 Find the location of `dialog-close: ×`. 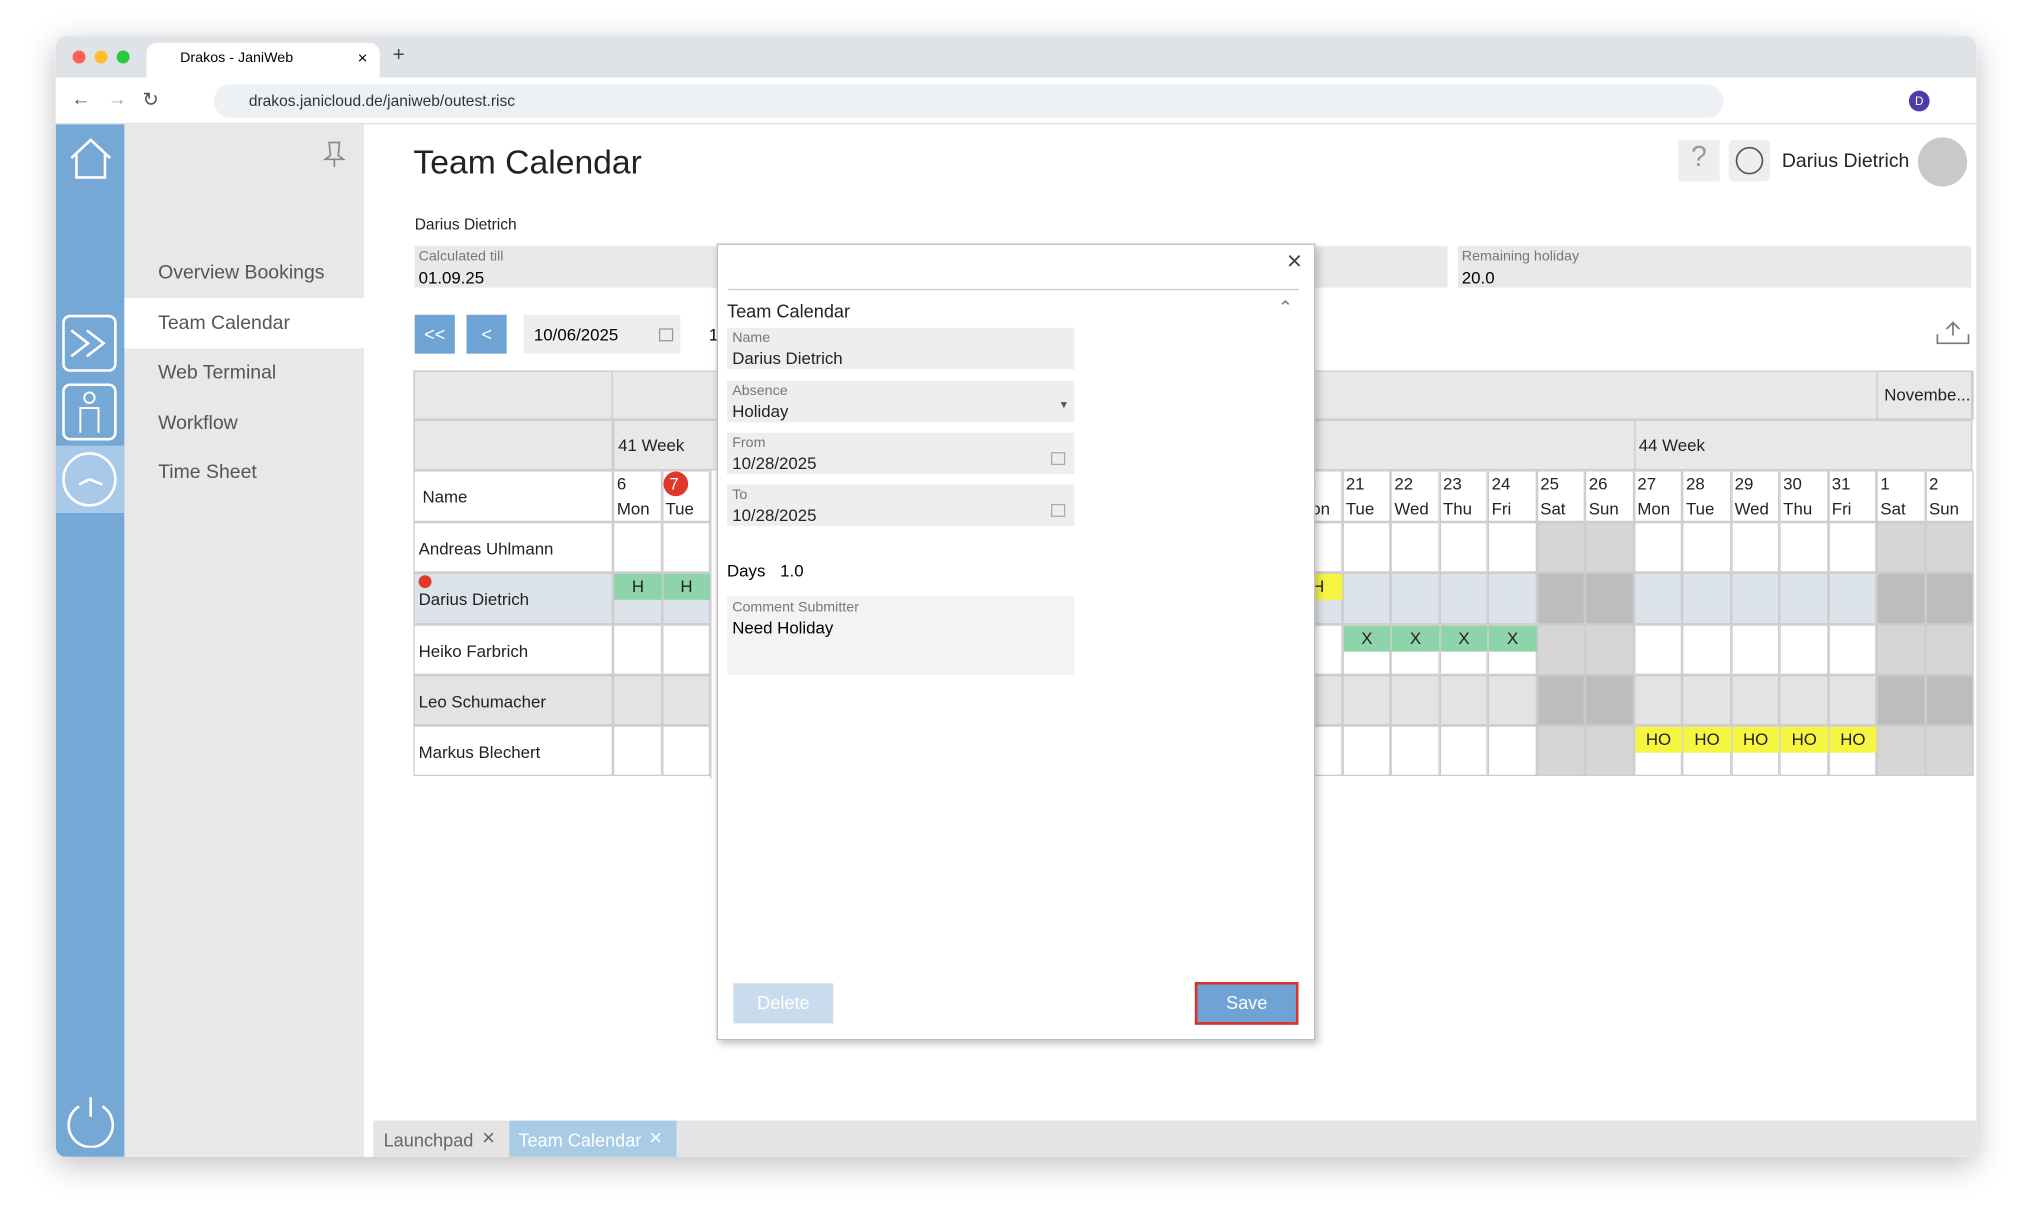

dialog-close: × is located at coordinates (1294, 261).